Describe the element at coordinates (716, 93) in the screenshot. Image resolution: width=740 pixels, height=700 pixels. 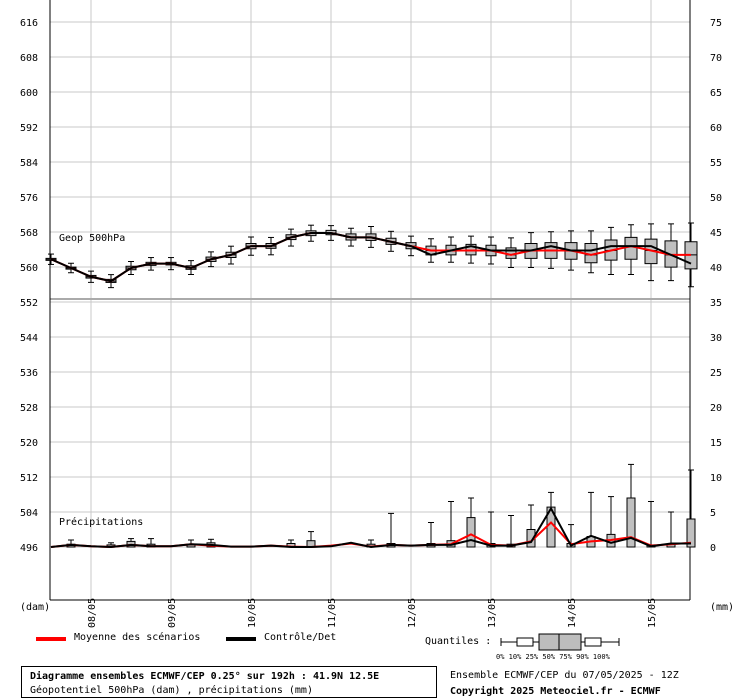
I see `right-tick-label: 65` at that location.